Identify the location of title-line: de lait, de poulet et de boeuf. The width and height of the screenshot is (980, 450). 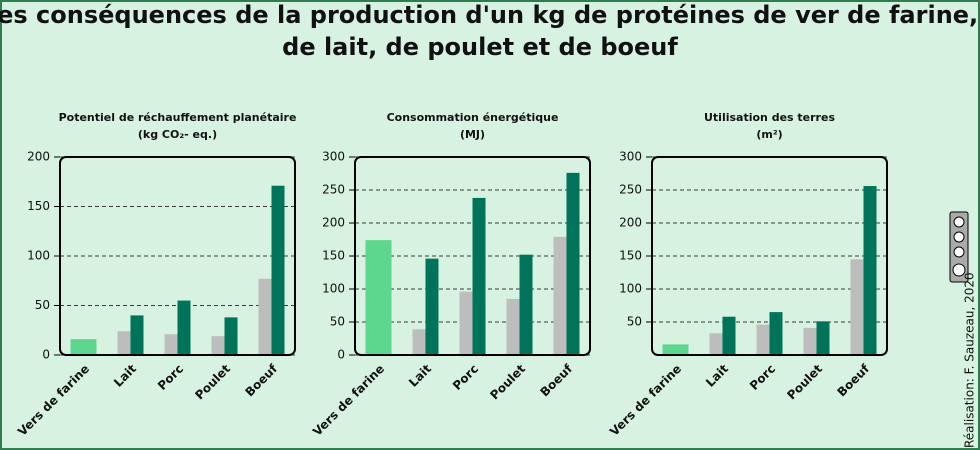
(480, 47).